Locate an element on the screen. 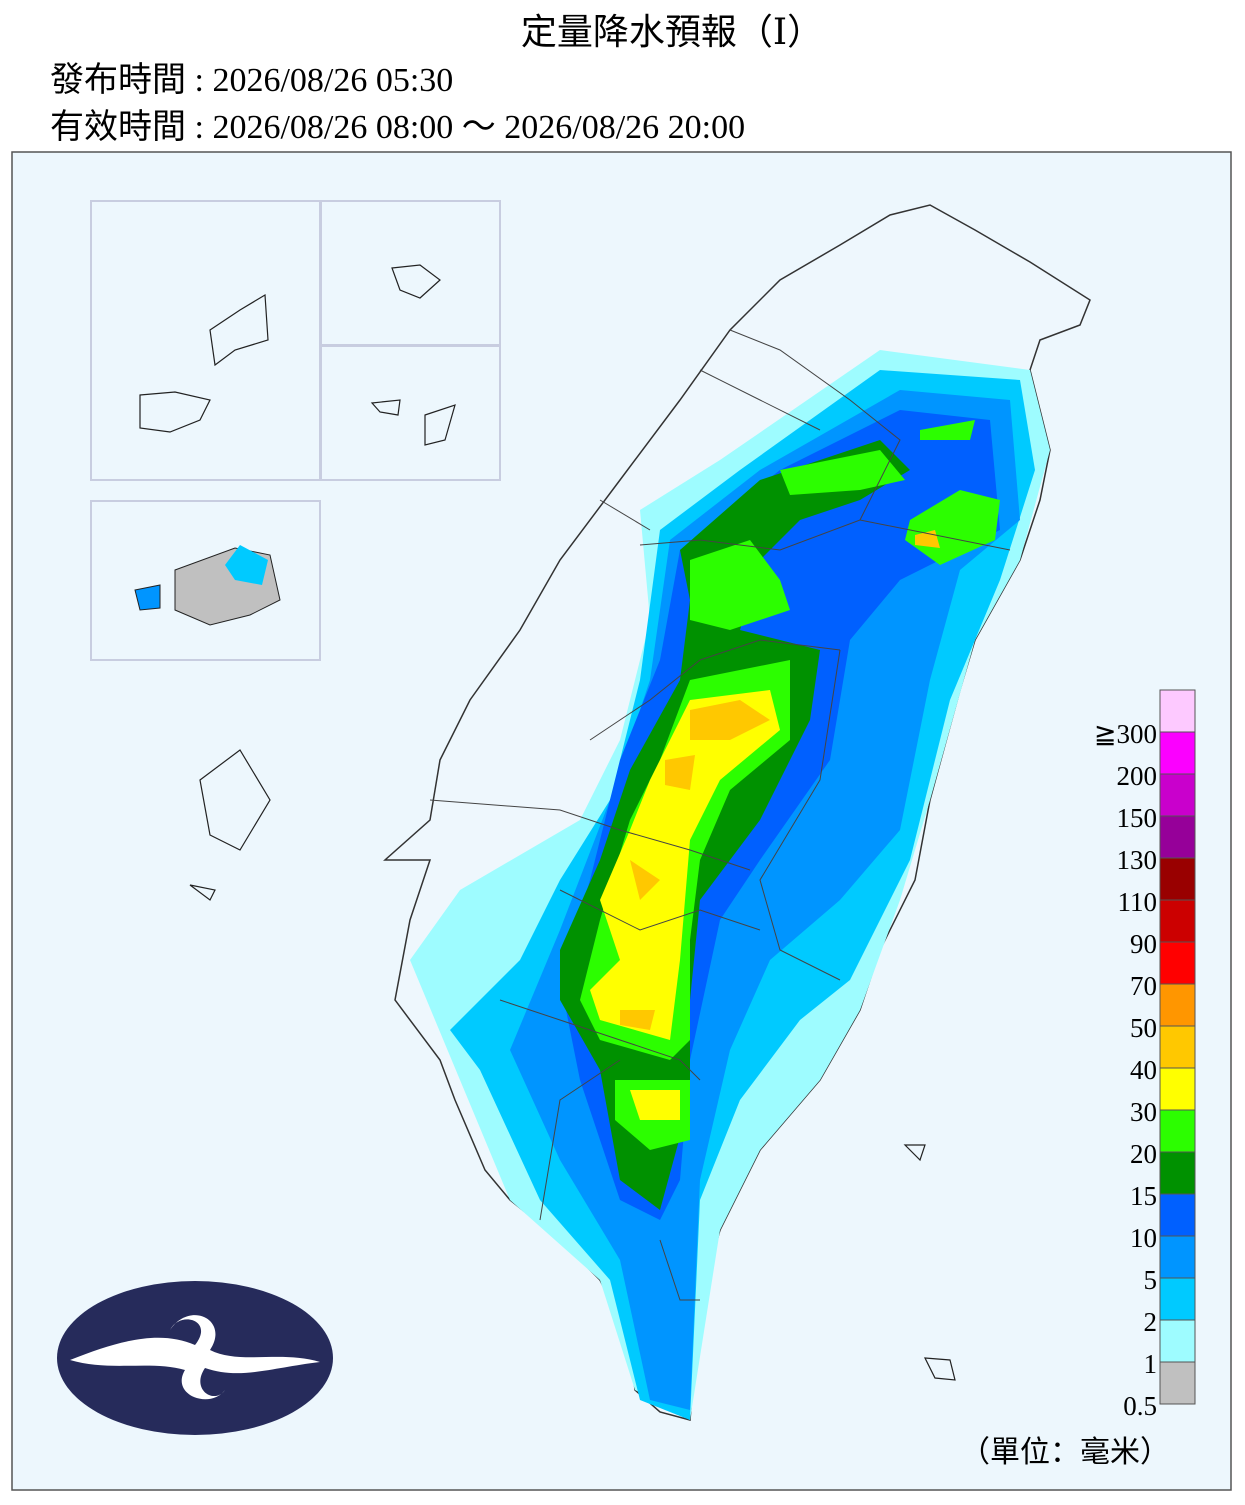 The image size is (1245, 1505). issue-time: 發布時間 : 2026/08/26 05:30 is located at coordinates (251, 80).